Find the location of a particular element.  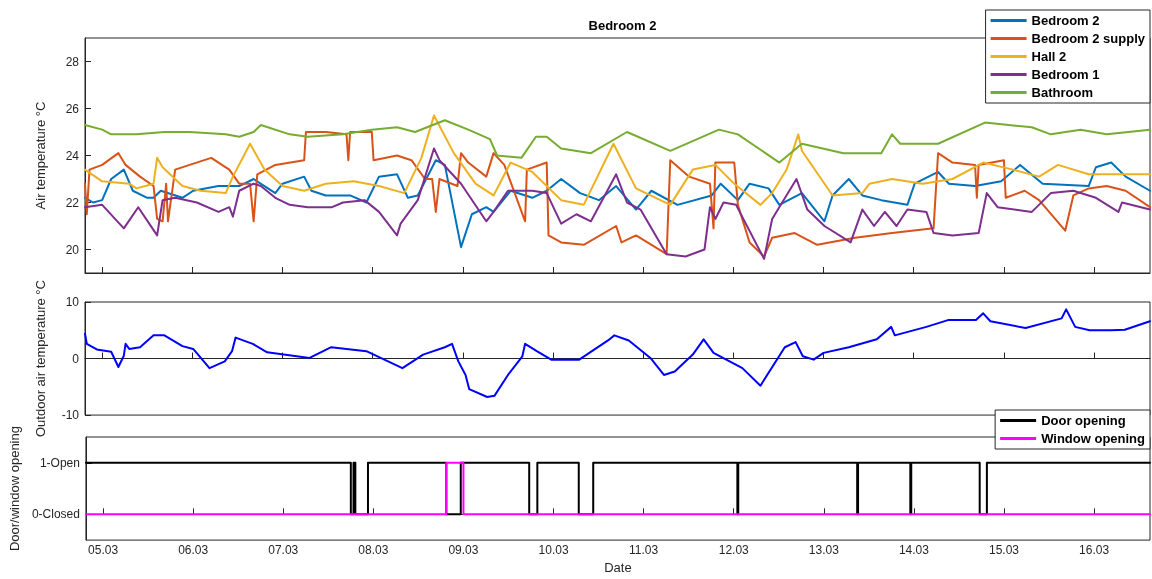

legend-label: Hall 2 is located at coordinates (1049, 56).